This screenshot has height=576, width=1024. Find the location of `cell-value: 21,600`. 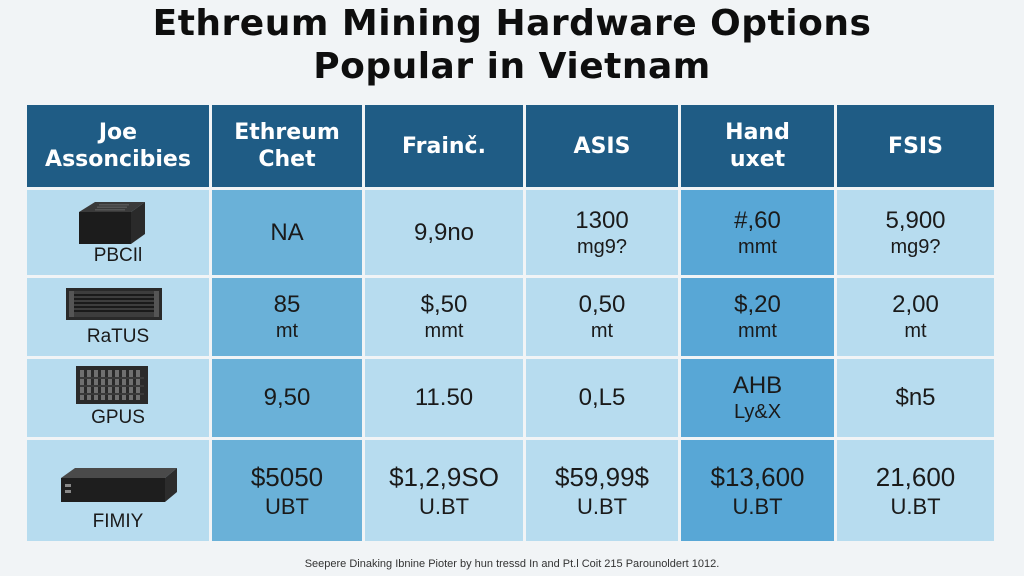

cell-value: 21,600 is located at coordinates (915, 476).